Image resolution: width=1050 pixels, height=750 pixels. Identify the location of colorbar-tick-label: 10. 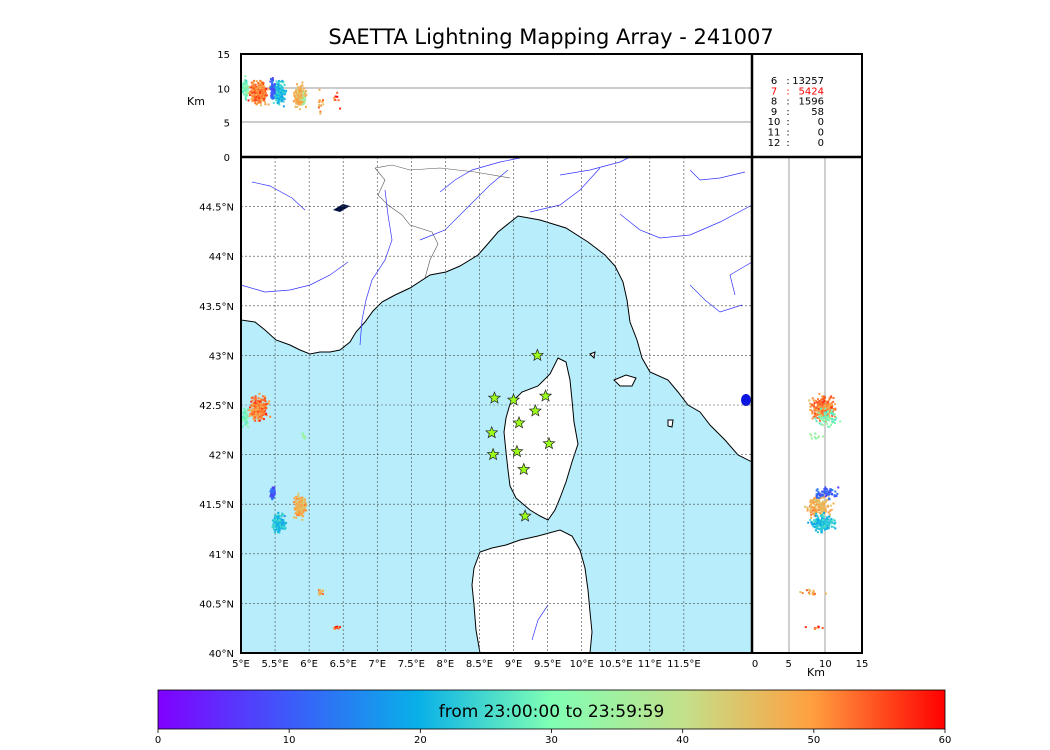
(289, 740).